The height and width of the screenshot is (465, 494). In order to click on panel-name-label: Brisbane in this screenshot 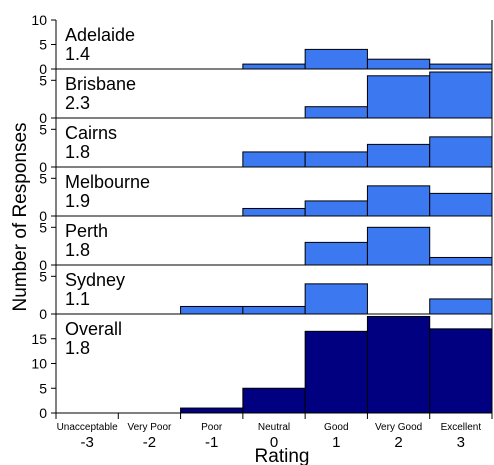, I will do `click(100, 84)`.